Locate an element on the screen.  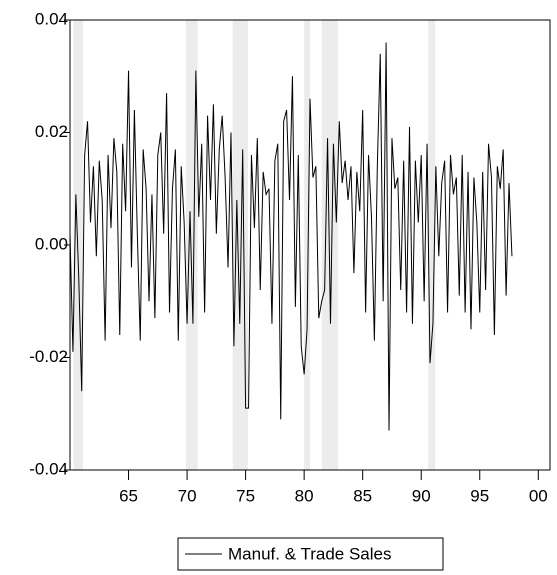
x-tick-label: 90 is located at coordinates (421, 495).